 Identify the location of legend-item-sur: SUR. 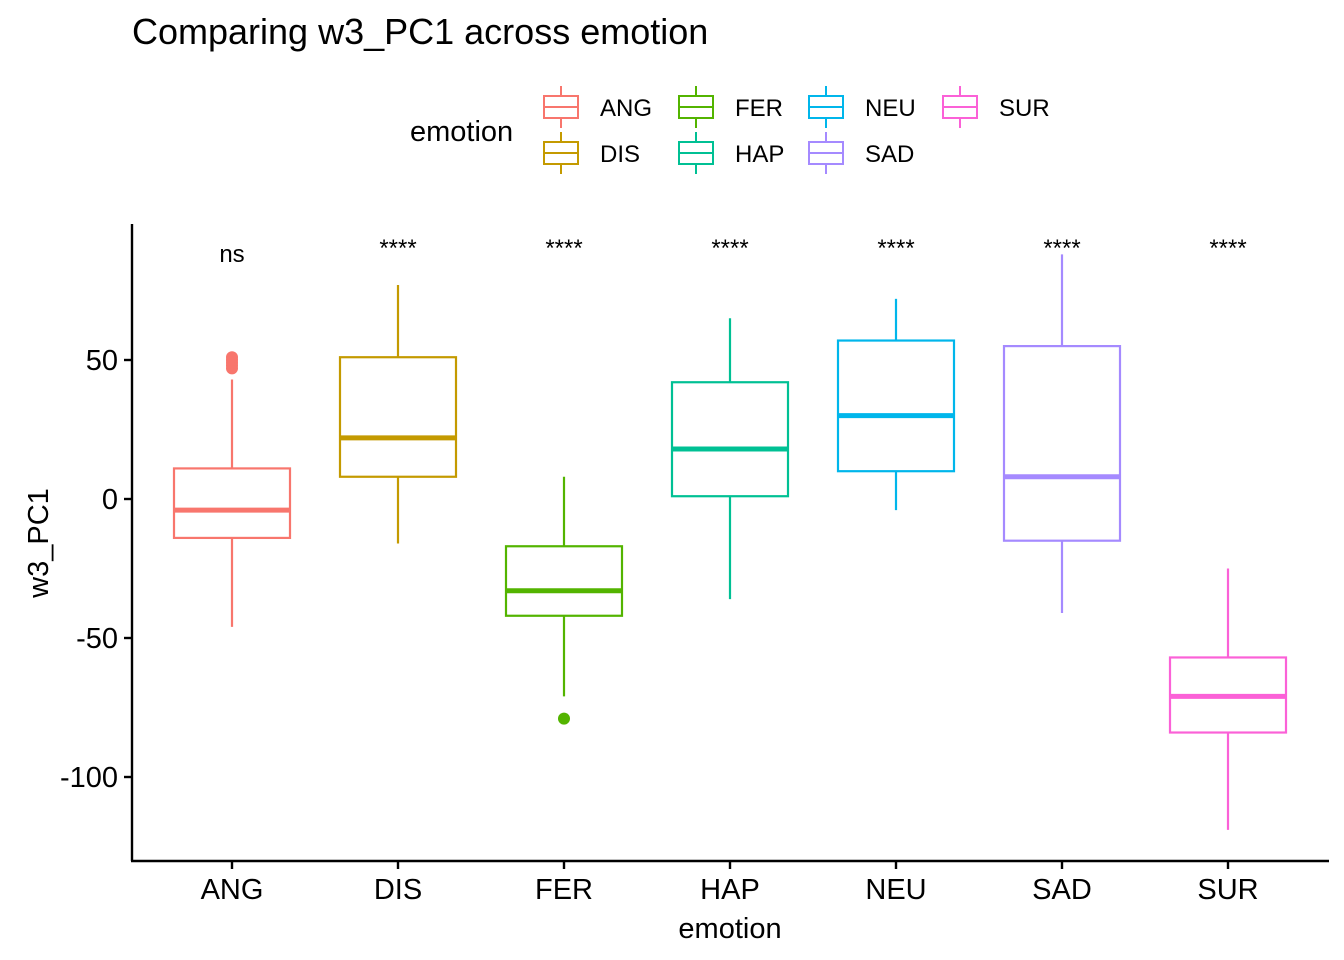
(996, 107).